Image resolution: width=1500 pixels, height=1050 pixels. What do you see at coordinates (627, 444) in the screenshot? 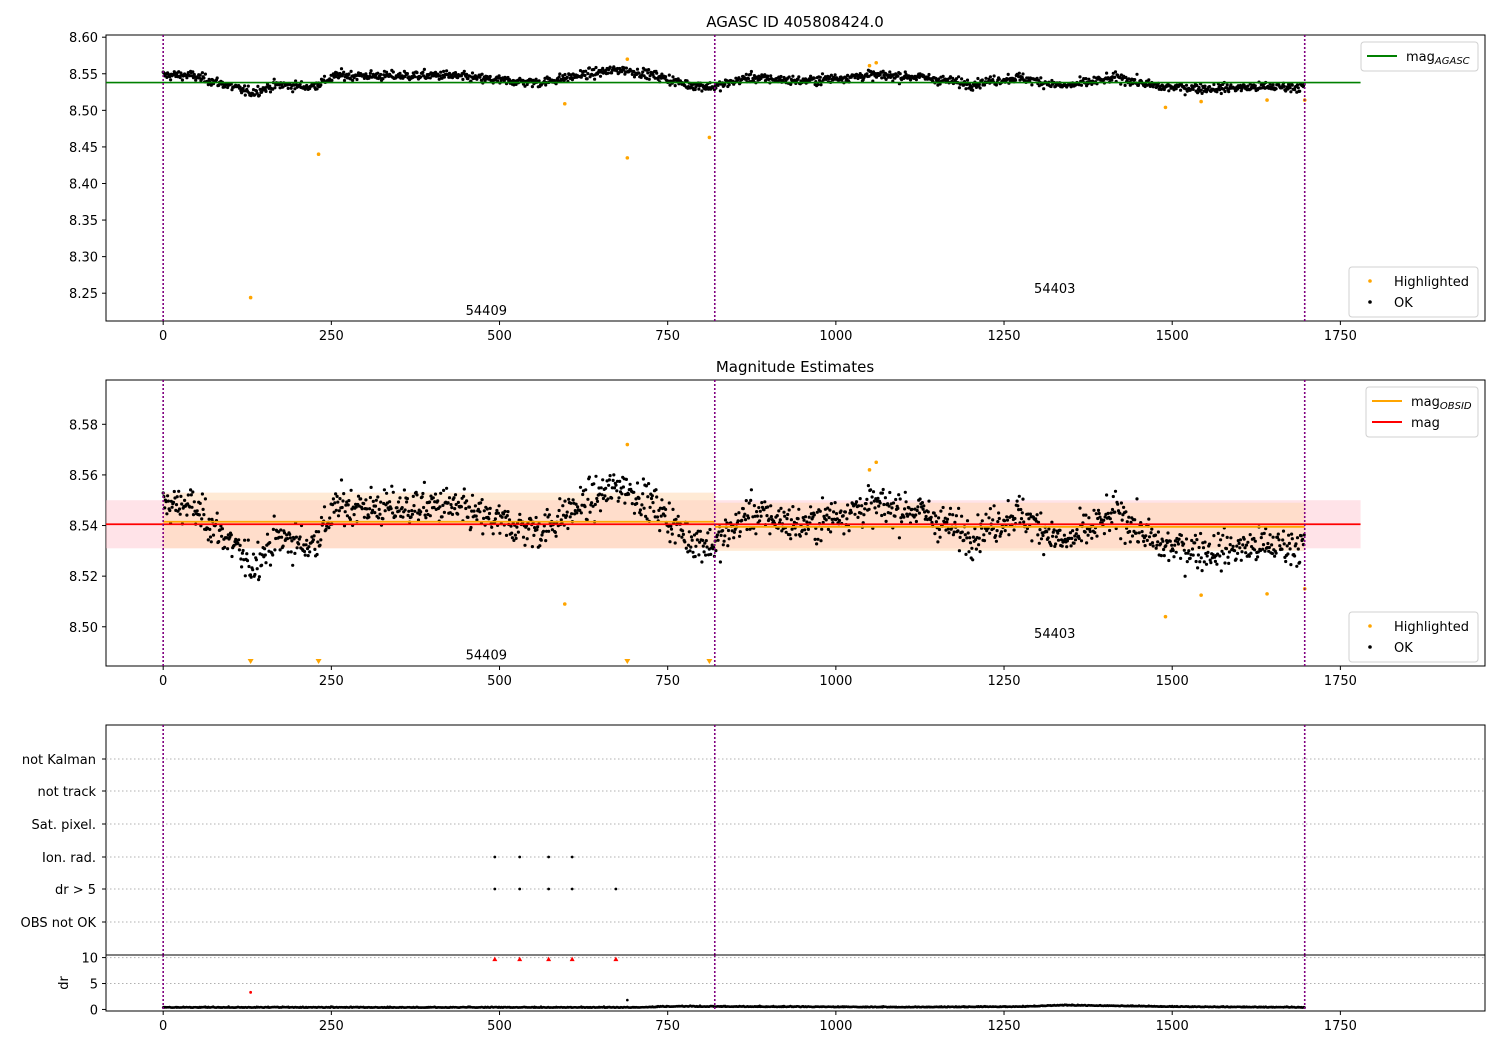
I see `highlighted-point` at bounding box center [627, 444].